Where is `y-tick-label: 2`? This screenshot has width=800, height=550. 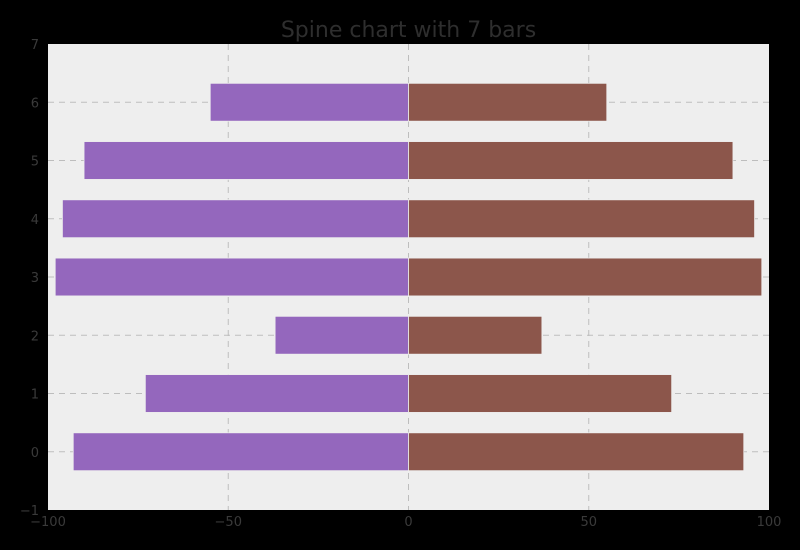
y-tick-label: 2 is located at coordinates (35, 336).